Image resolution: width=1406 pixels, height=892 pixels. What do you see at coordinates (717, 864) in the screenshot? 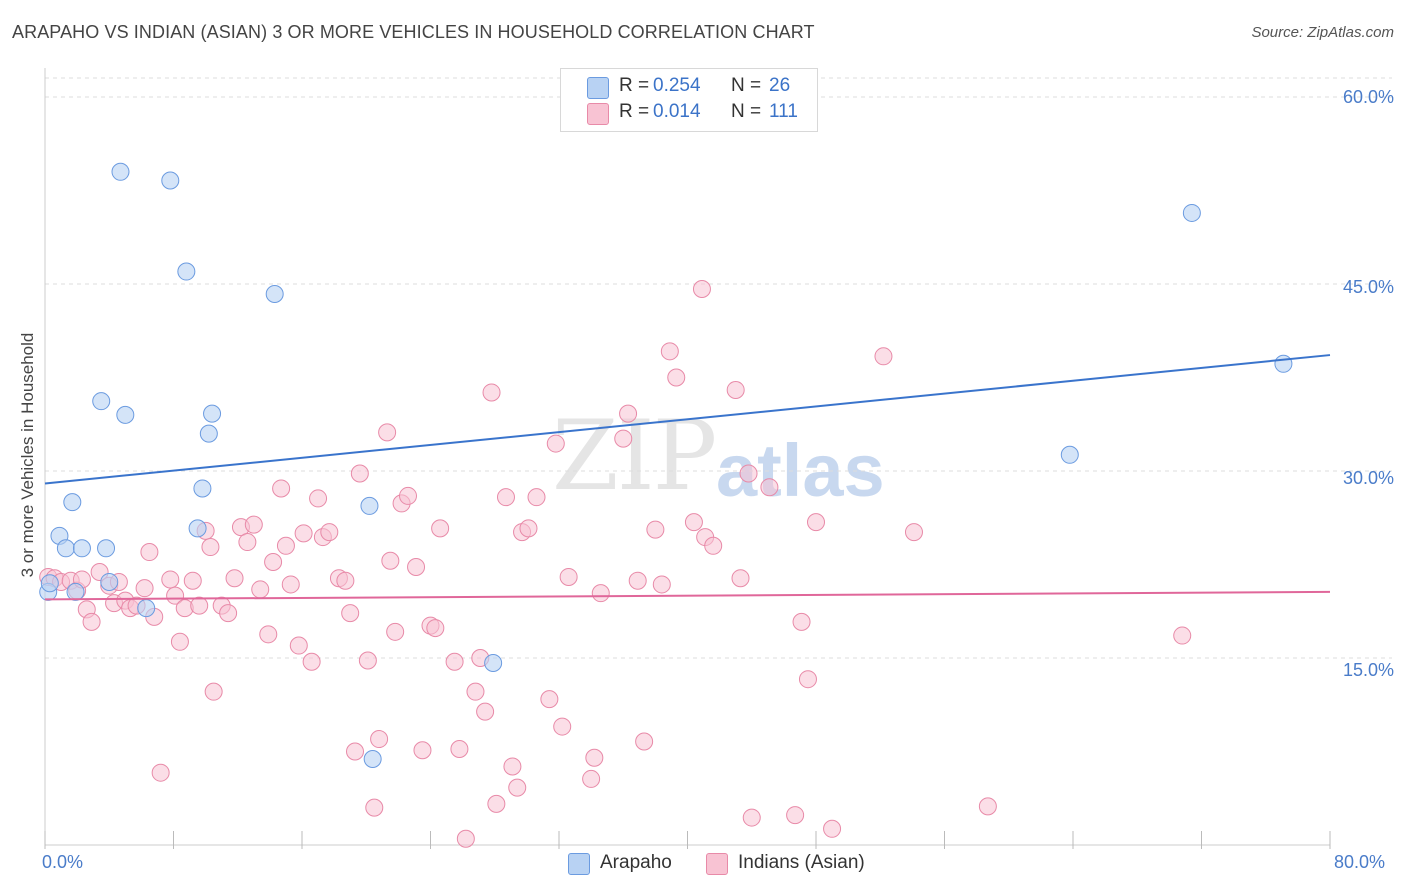
I see `indian-swatch` at bounding box center [717, 864].